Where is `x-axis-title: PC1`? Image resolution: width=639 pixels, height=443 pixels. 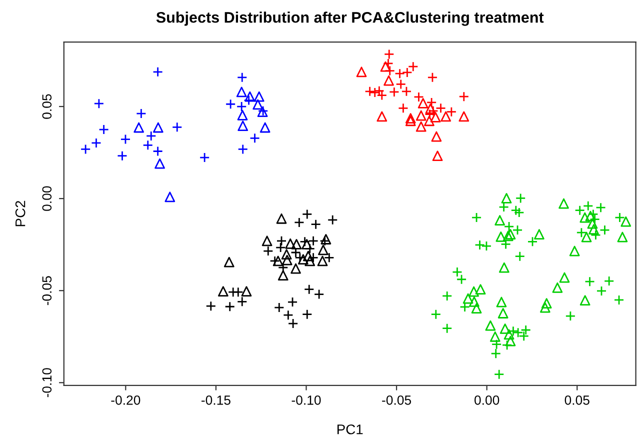
x-axis-title: PC1 is located at coordinates (350, 429).